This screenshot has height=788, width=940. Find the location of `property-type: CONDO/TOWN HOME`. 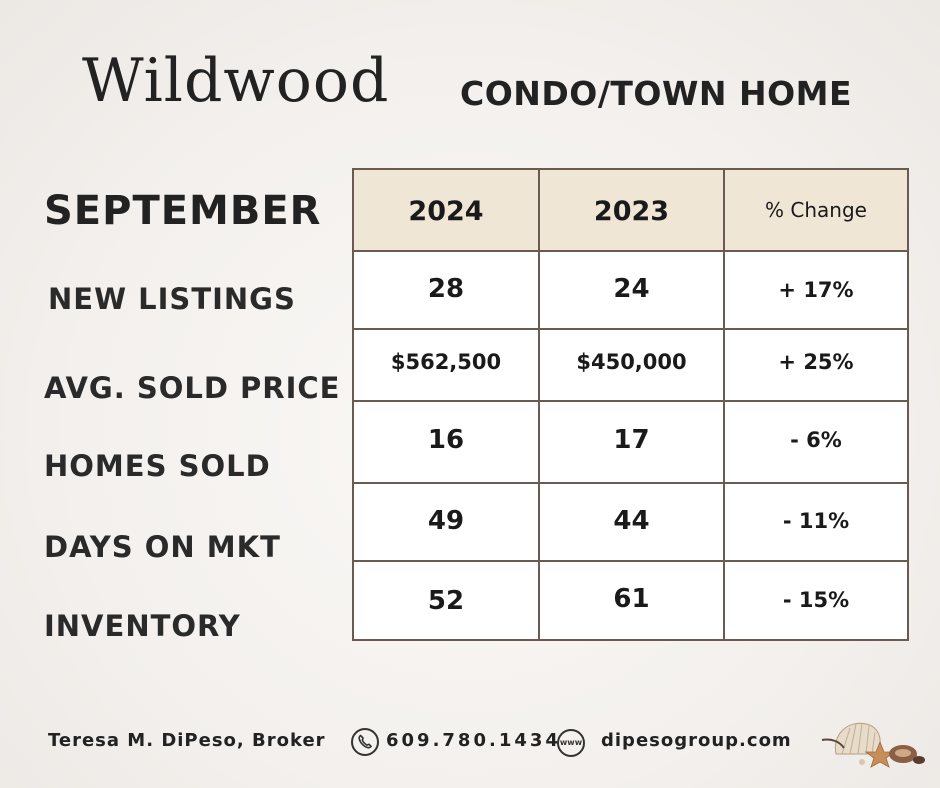

property-type: CONDO/TOWN HOME is located at coordinates (656, 93).